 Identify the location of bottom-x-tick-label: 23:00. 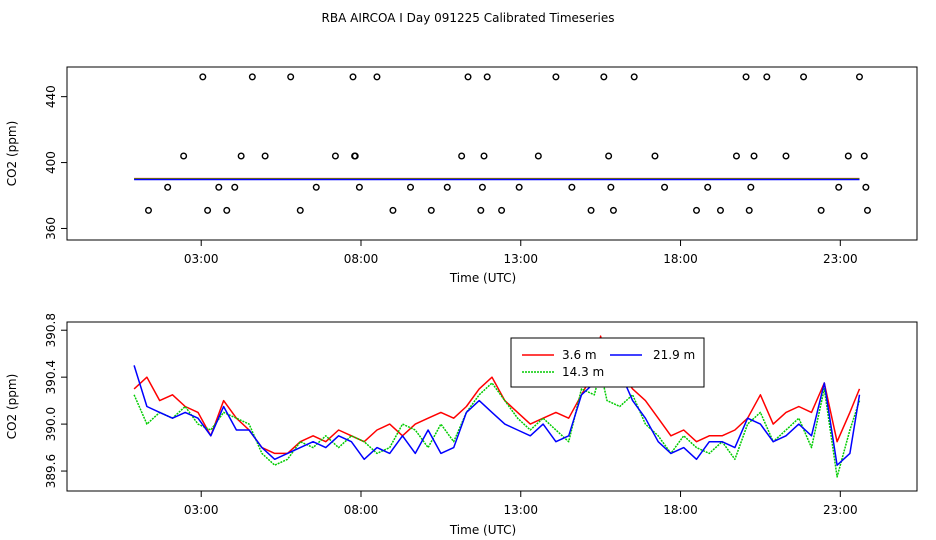
(840, 510).